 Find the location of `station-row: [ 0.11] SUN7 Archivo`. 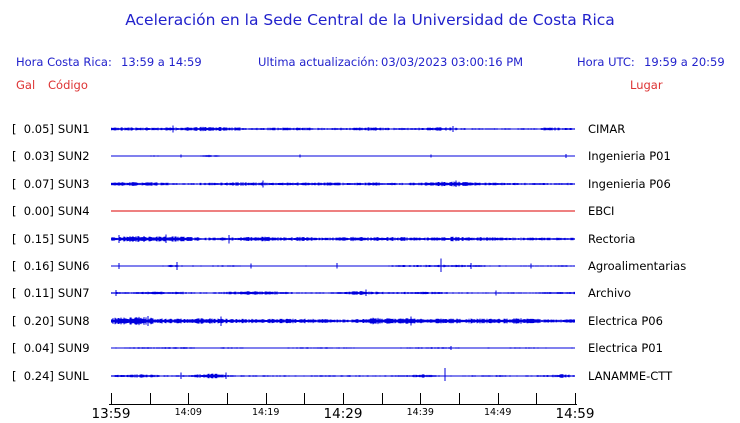

station-row: [ 0.11] SUN7 Archivo is located at coordinates (370, 293).